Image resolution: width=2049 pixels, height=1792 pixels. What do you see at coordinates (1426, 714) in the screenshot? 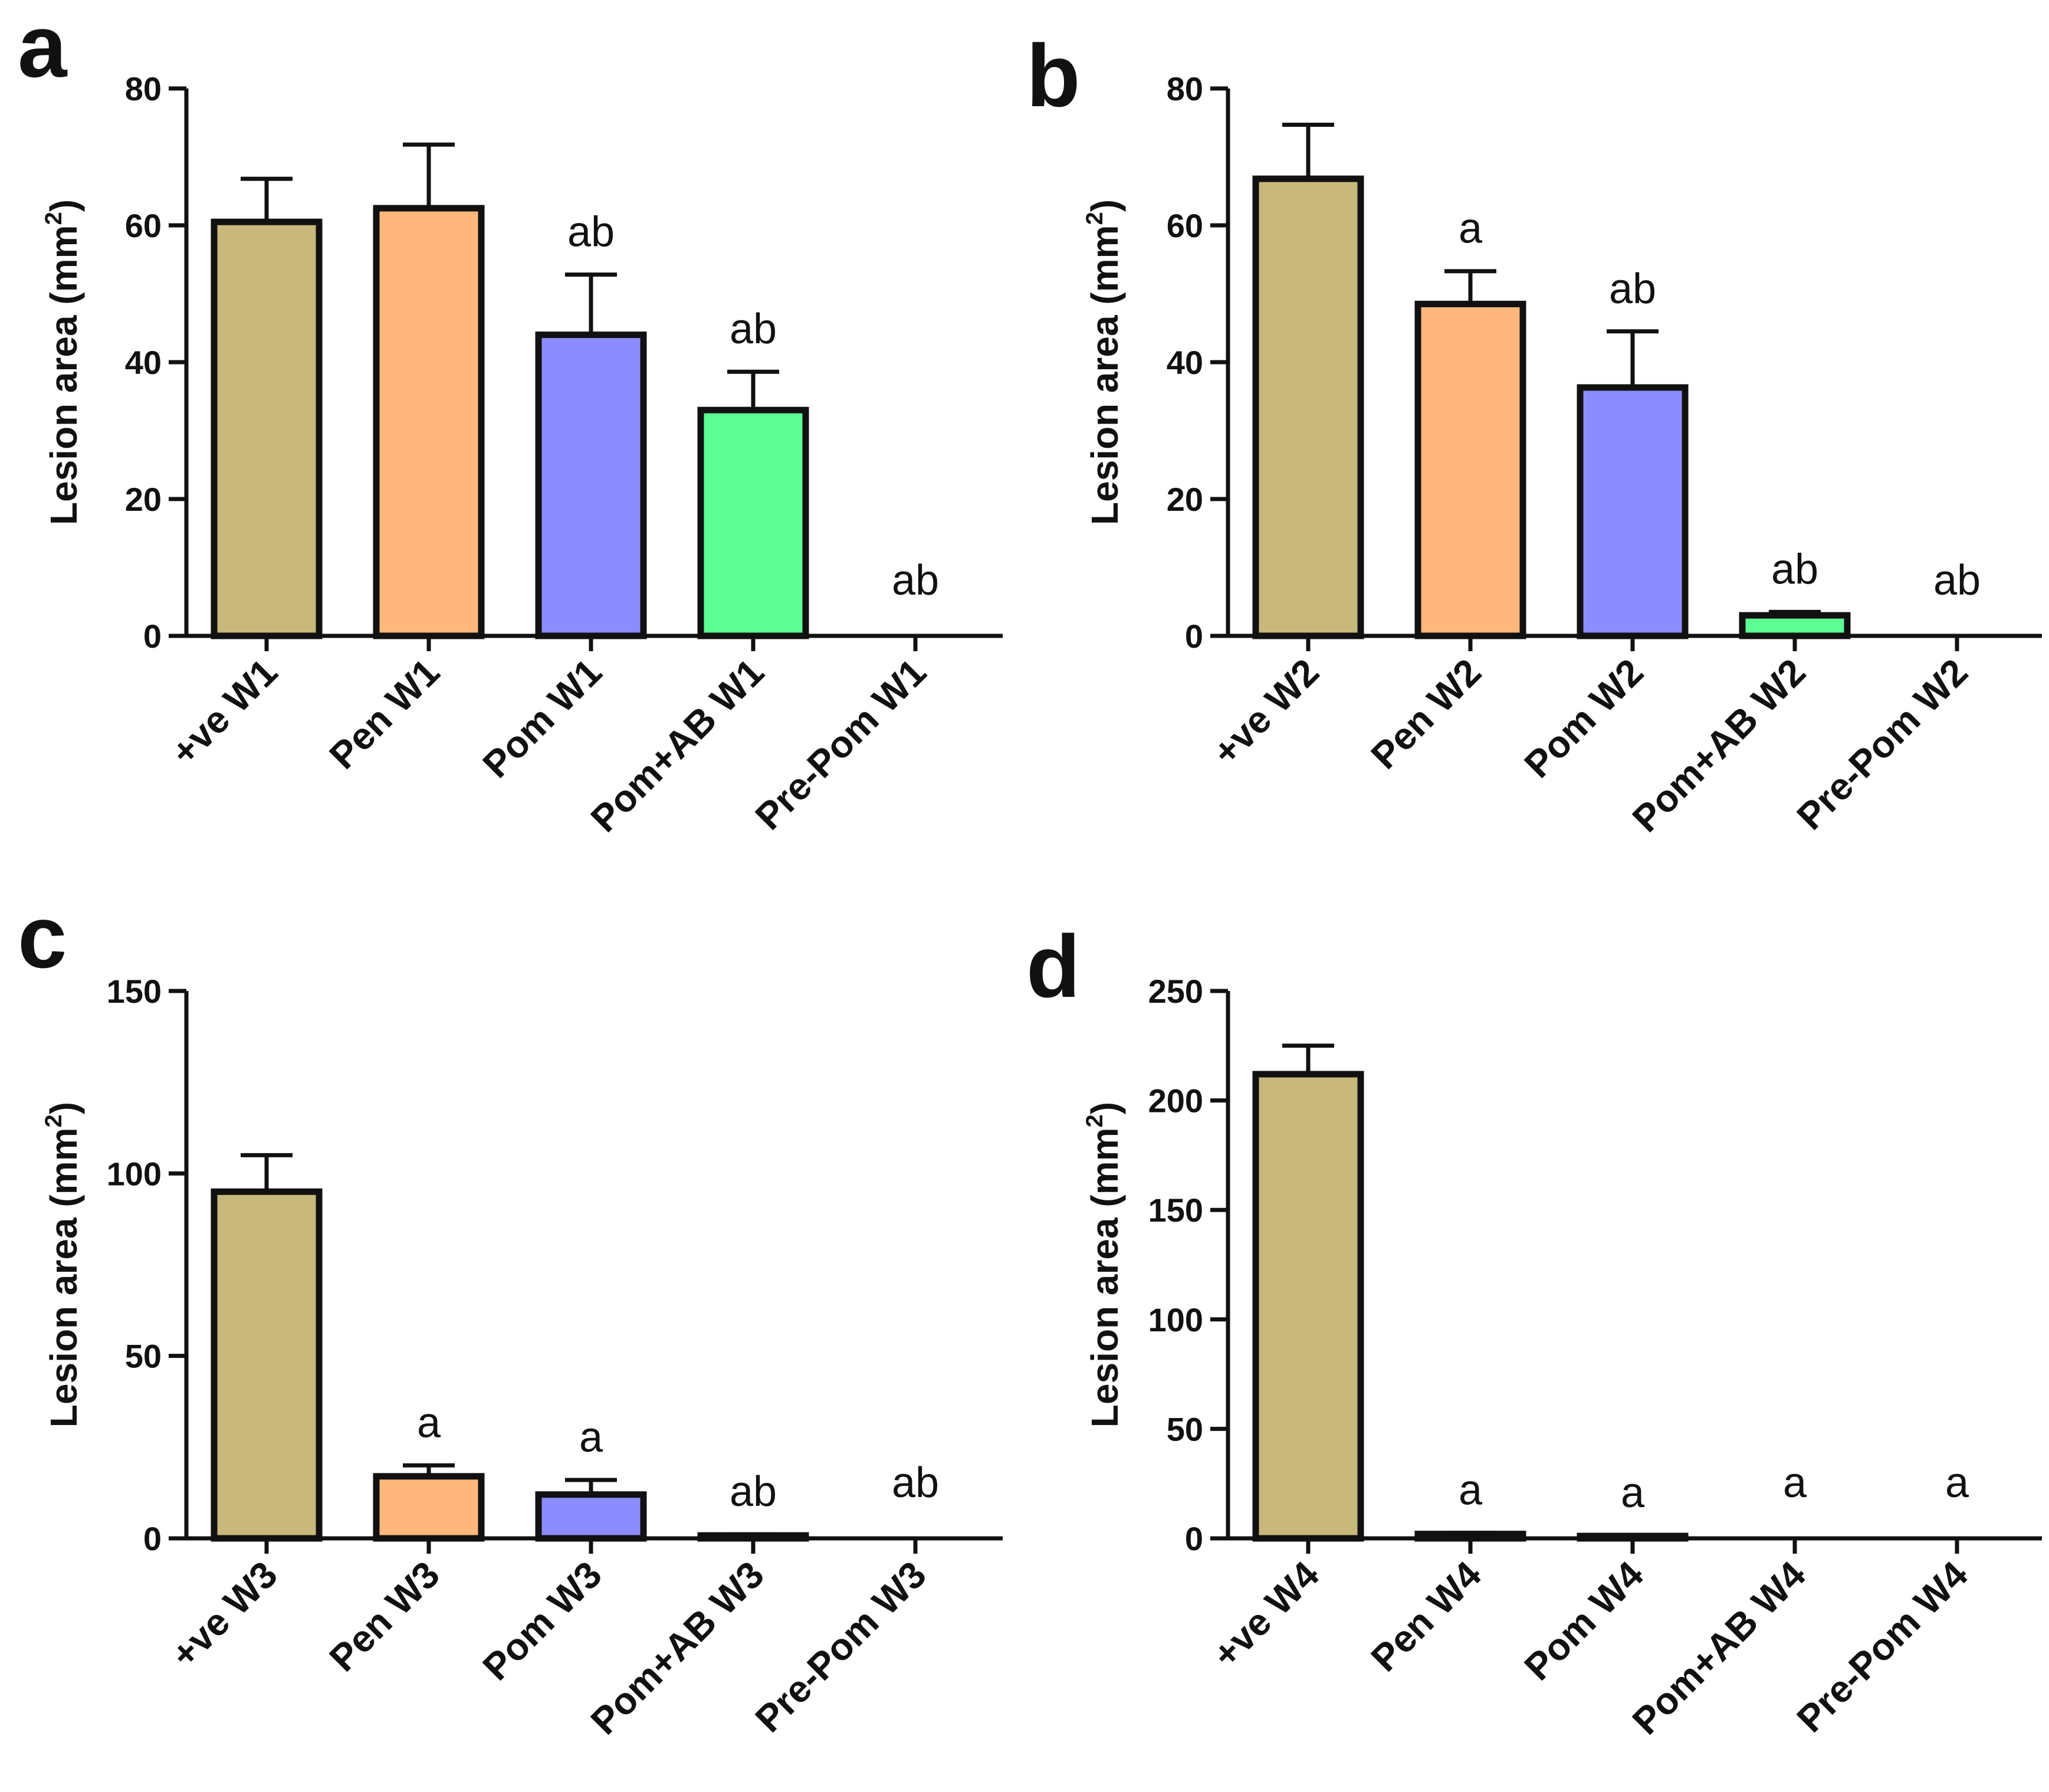
I see `category-label: Pen W2` at bounding box center [1426, 714].